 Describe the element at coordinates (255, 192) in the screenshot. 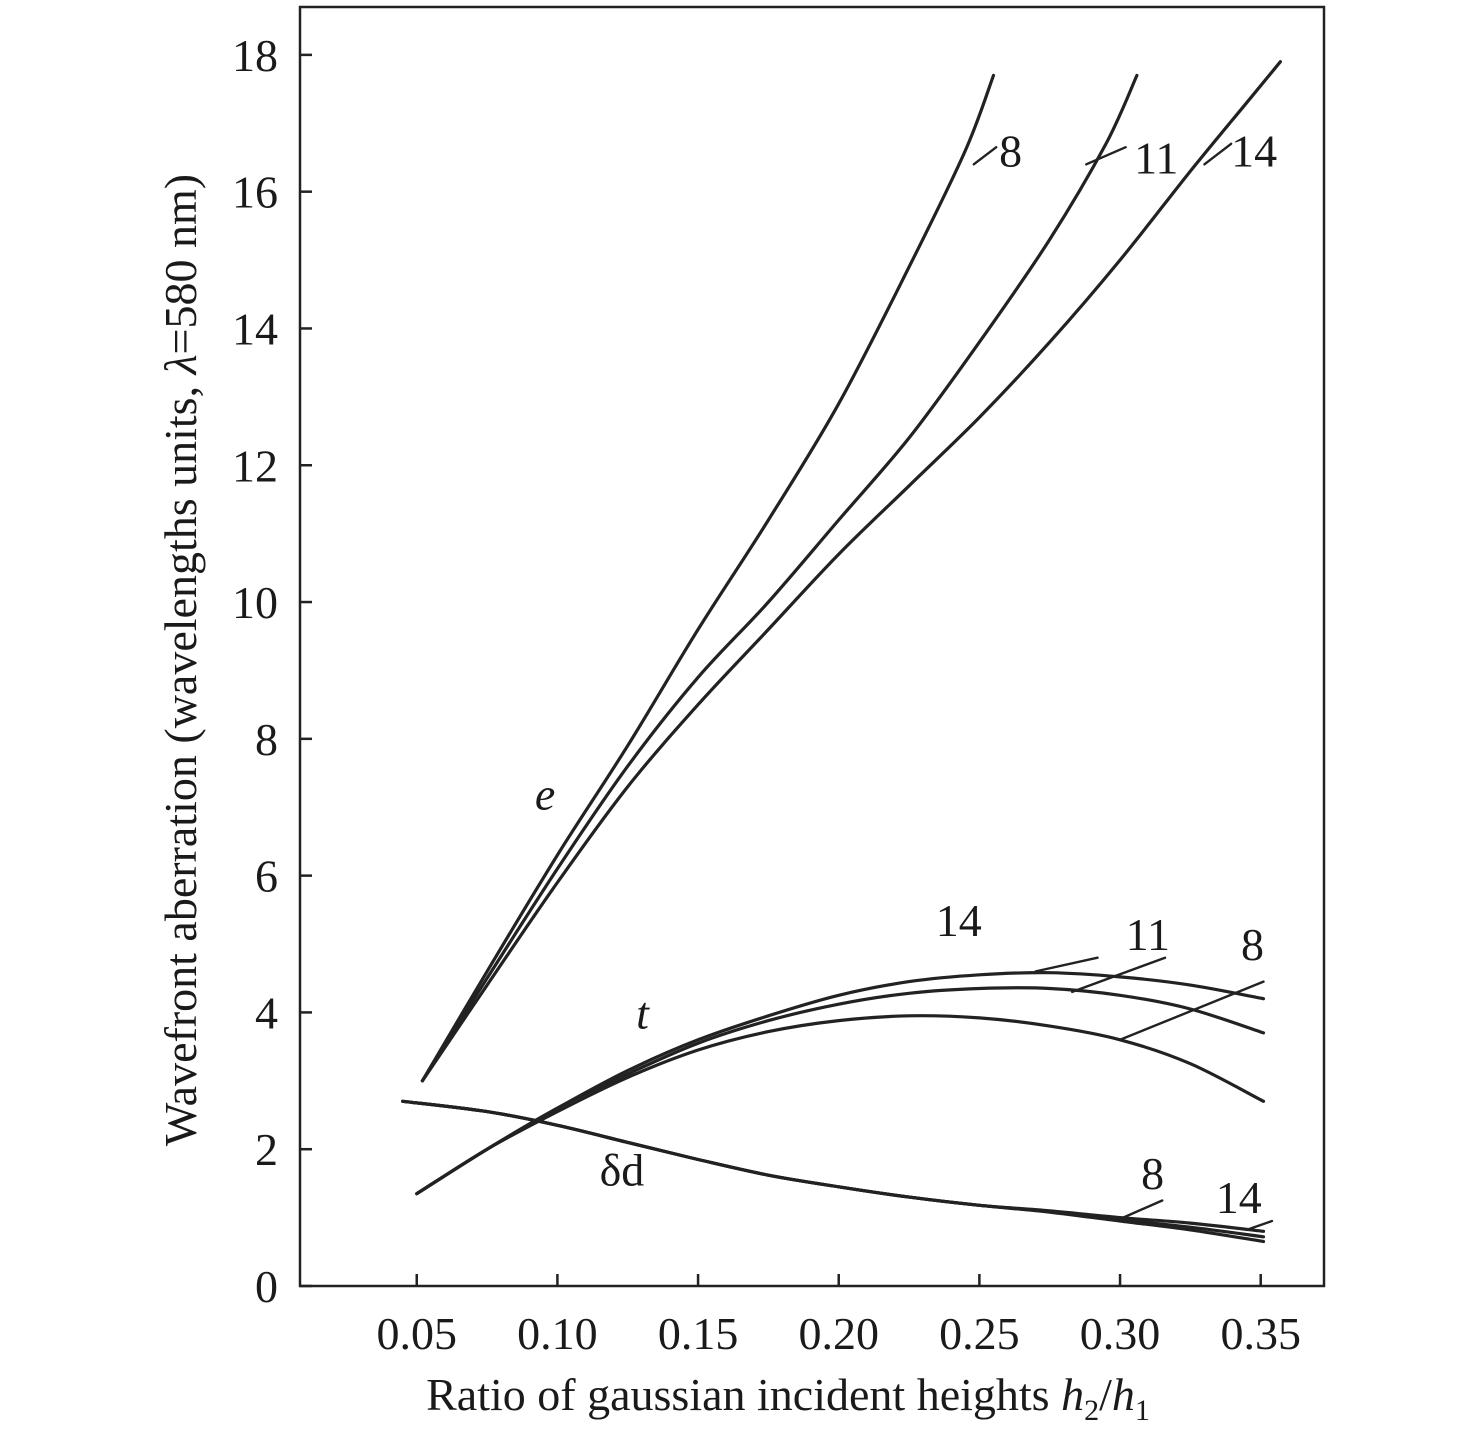

I see `y-tick-label: 16` at that location.